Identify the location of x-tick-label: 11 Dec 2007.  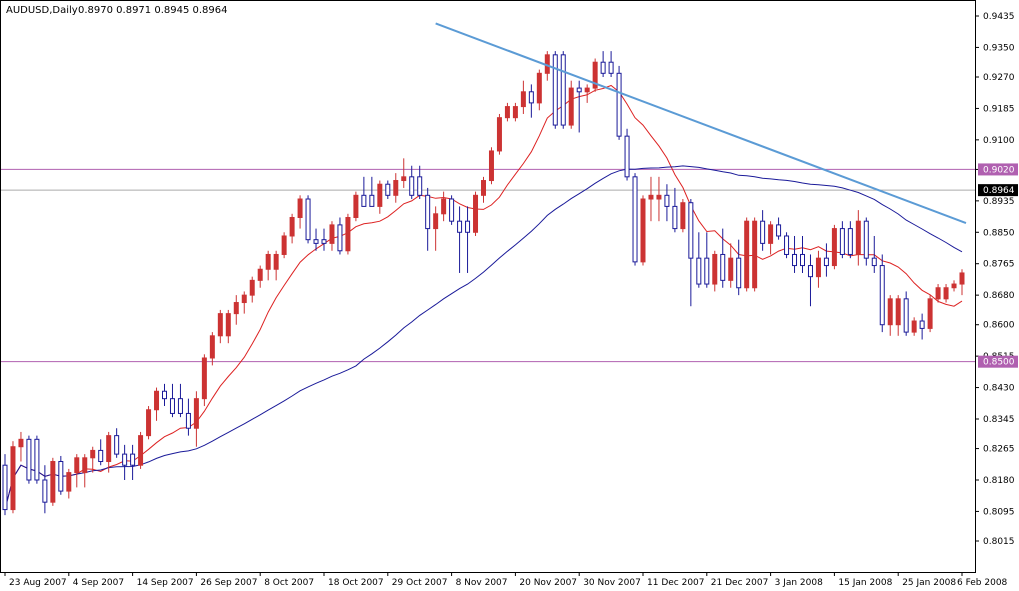
(676, 583).